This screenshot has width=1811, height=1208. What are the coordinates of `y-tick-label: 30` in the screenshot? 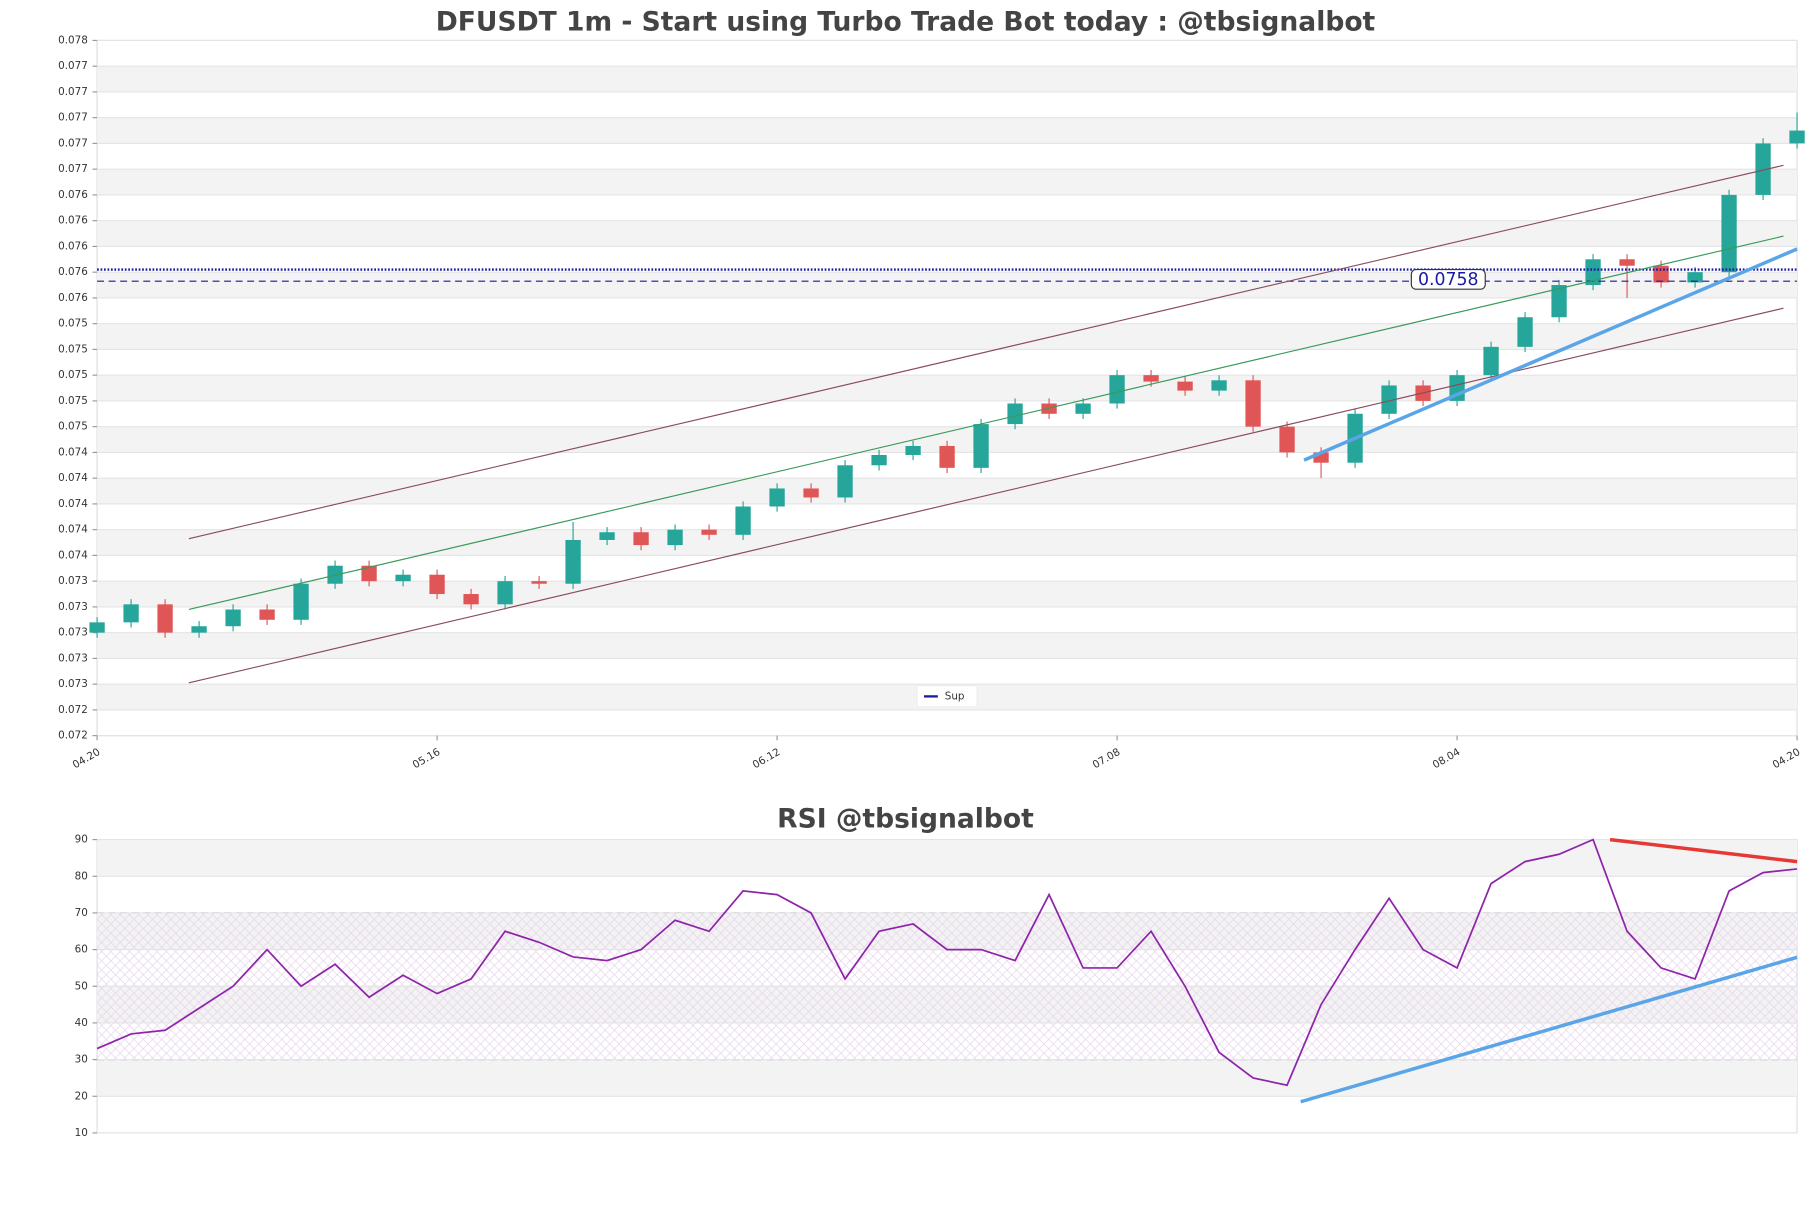 It's located at (81, 1060).